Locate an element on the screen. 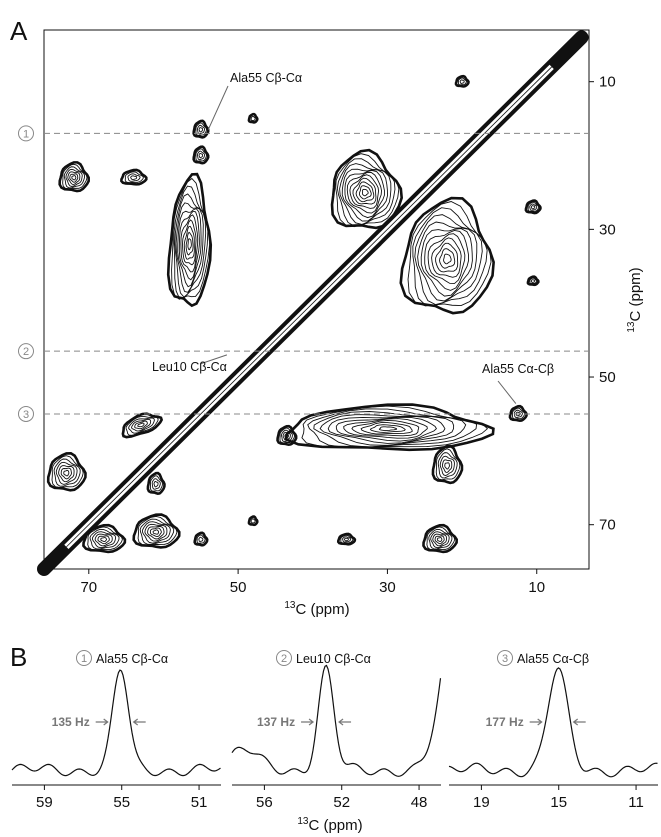 This screenshot has height=837, width=661. y-tick-label: 50 is located at coordinates (607, 377).